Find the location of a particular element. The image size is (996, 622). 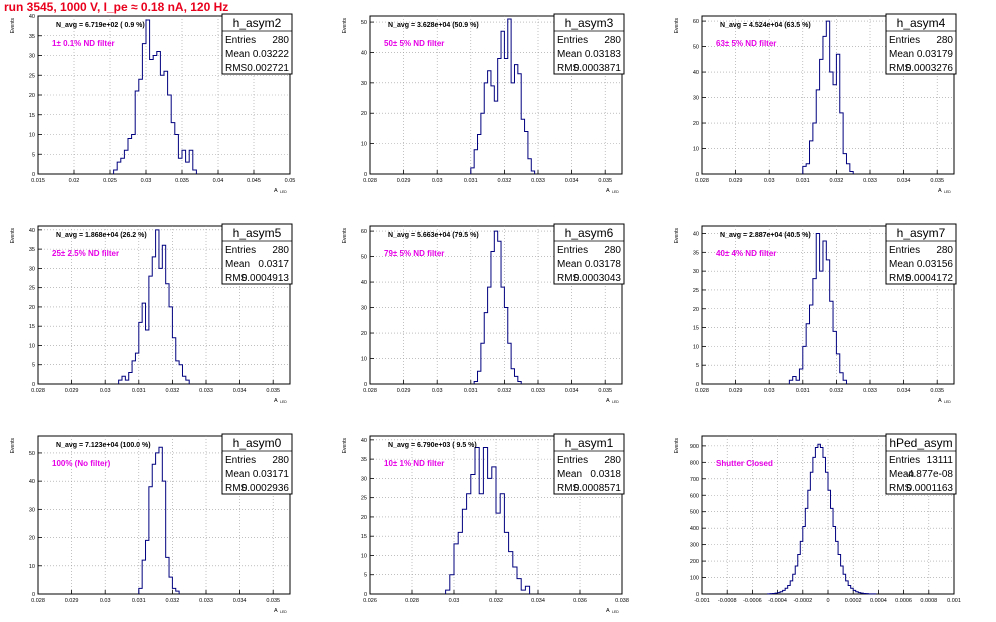

filter-label: 63± 5% ND filter is located at coordinates (746, 43).